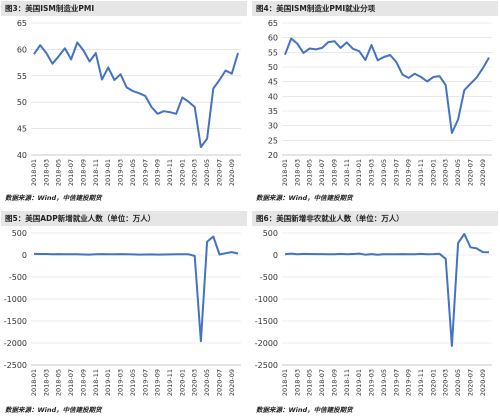 This screenshot has width=500, height=420. I want to click on y-tick-label: 0, so click(24, 255).